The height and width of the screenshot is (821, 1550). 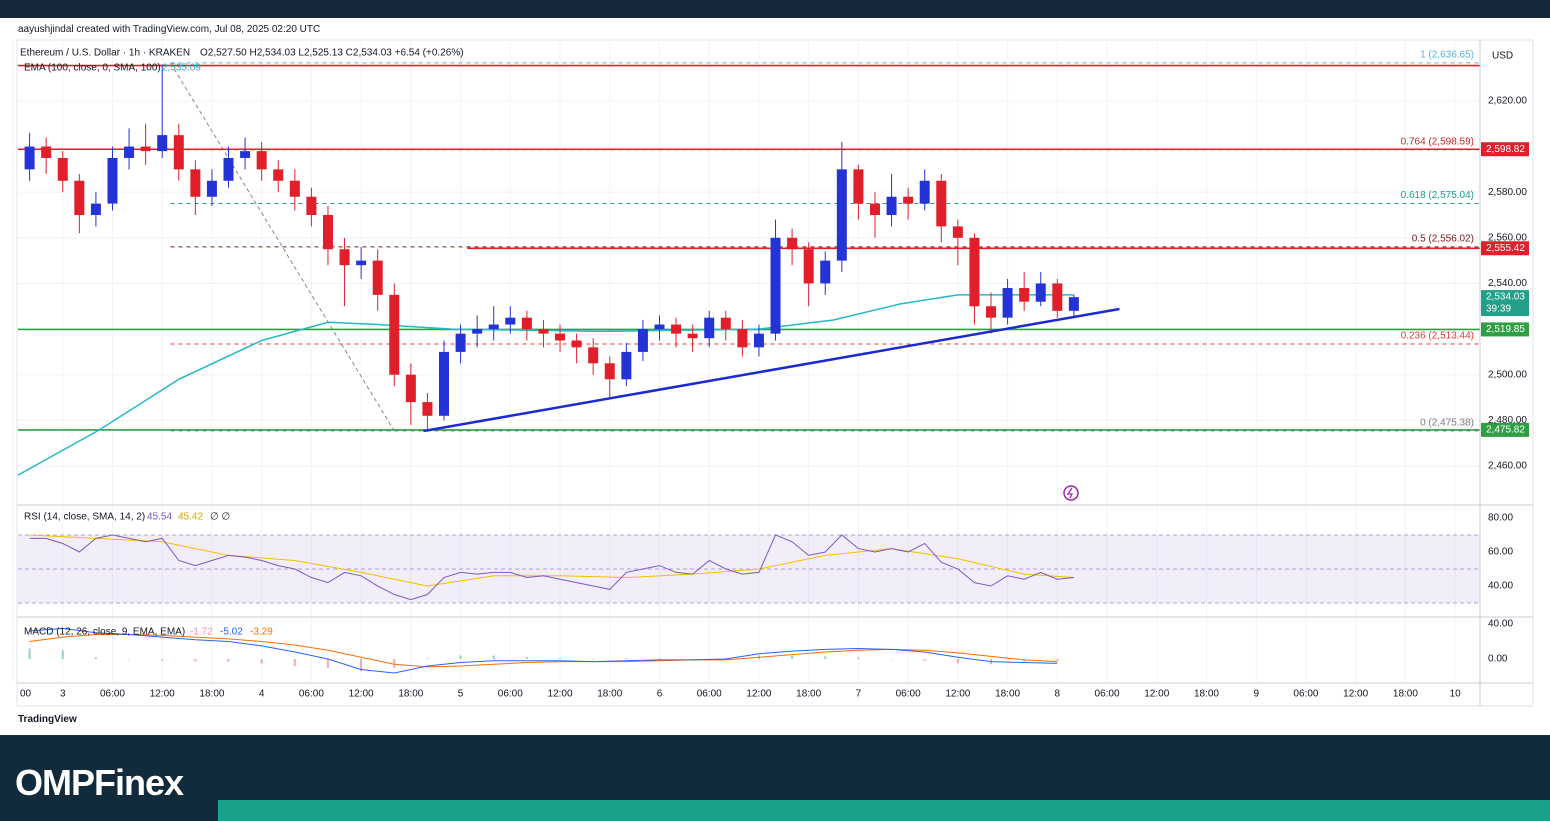 I want to click on last-price-tag, so click(x=1505, y=303).